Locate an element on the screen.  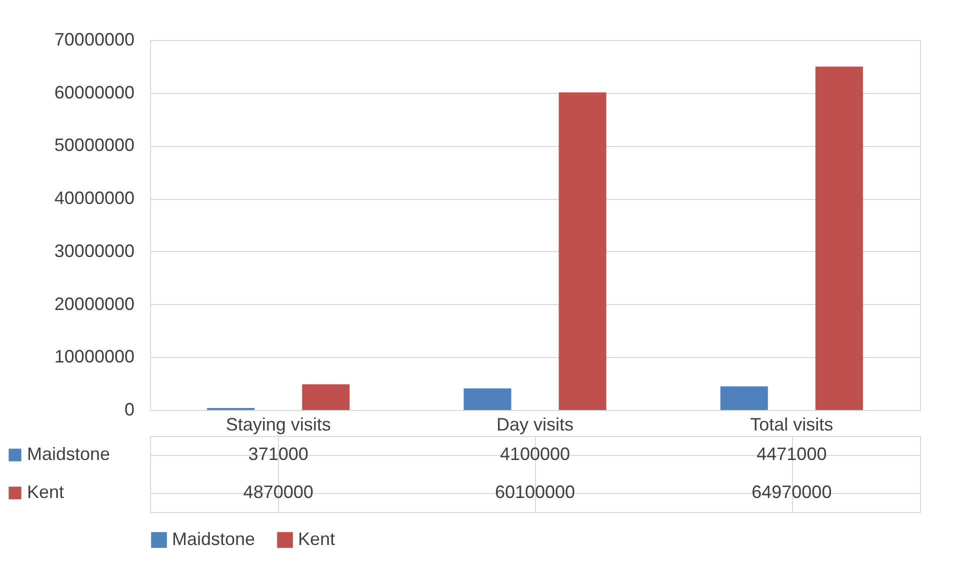
data-label: 60100000 is located at coordinates (535, 492).